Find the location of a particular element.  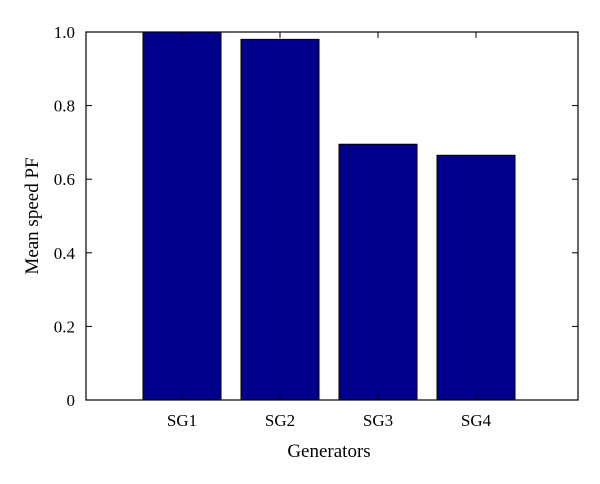

y-tick-label: 0.2 is located at coordinates (64, 326).